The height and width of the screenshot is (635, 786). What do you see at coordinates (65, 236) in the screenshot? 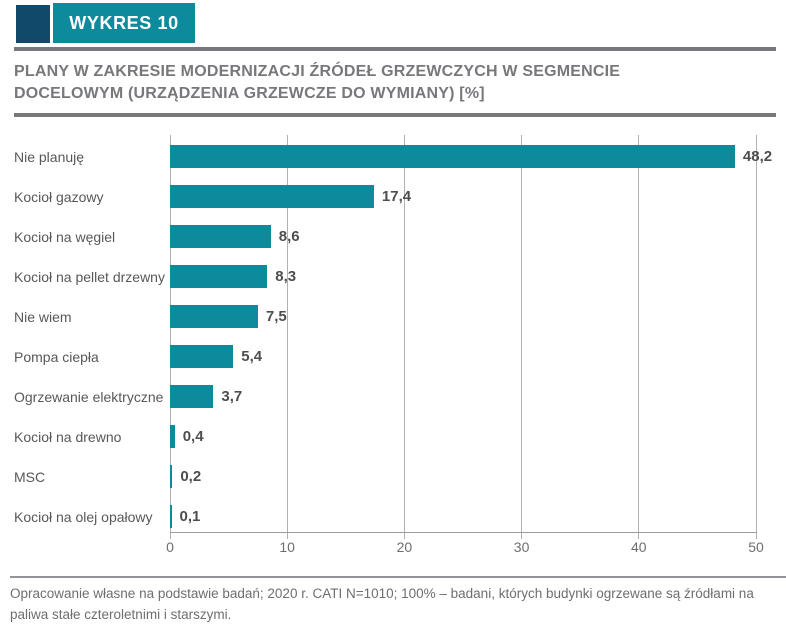
I see `category-label: Kocioł na węgiel` at bounding box center [65, 236].